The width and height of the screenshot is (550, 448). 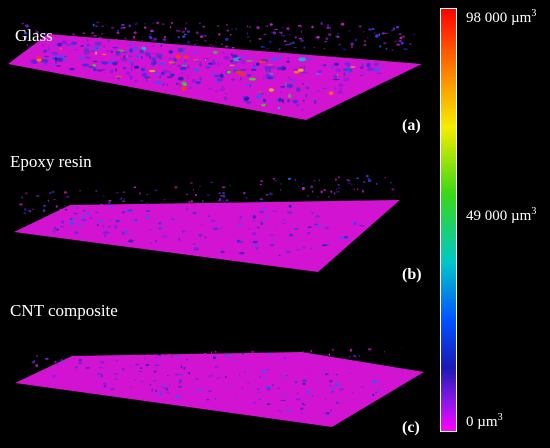 I want to click on panel-c-title: CNT composite, so click(x=64, y=310).